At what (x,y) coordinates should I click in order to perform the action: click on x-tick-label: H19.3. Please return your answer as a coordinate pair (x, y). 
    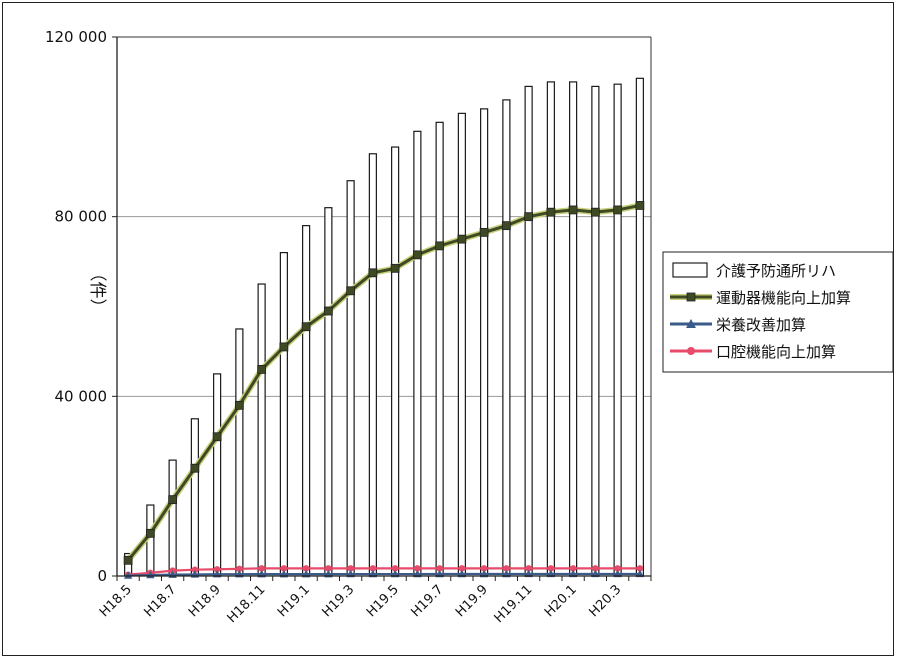
    Looking at the image, I should click on (338, 601).